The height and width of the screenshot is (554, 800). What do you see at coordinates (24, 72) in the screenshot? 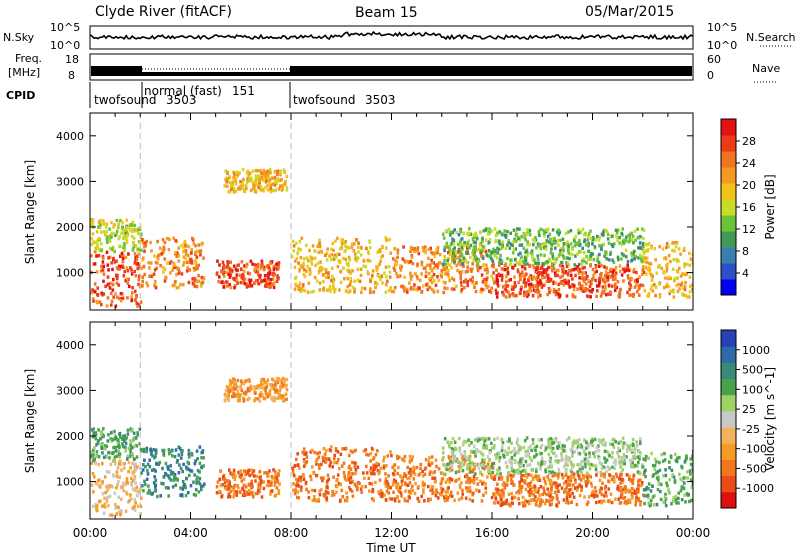
I see `freq-label-bottom: [MHz]` at bounding box center [24, 72].